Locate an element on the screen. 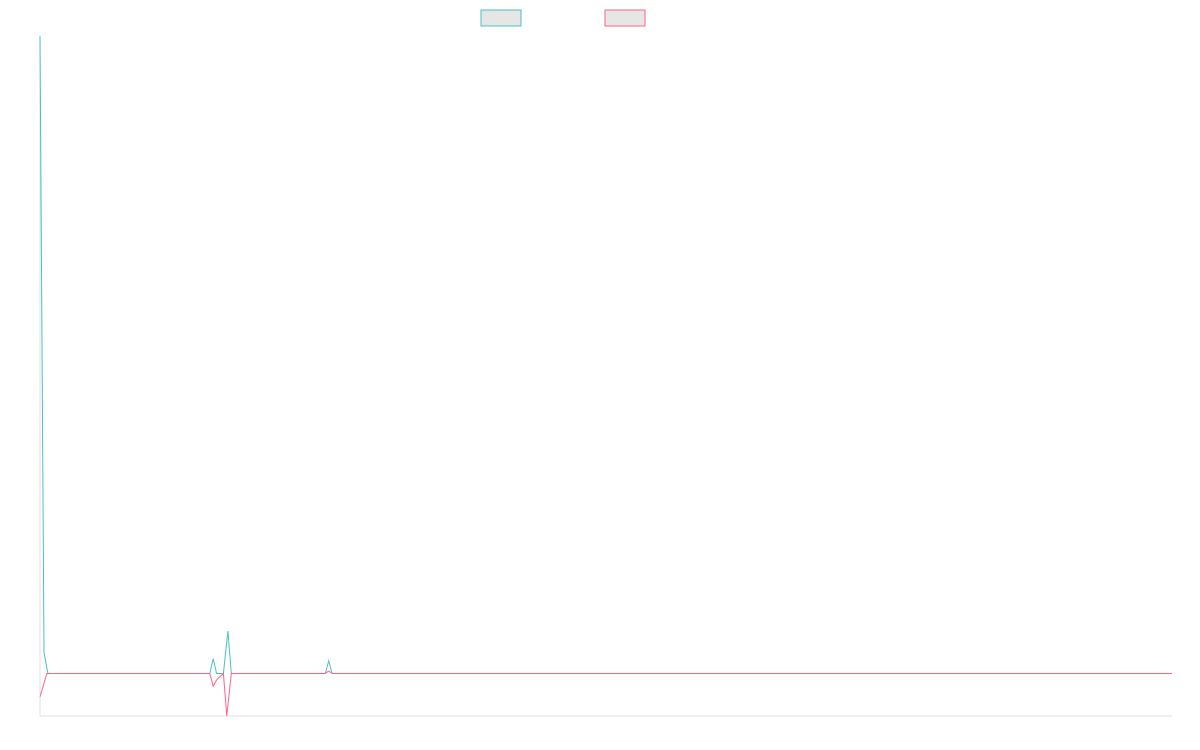 The image size is (1200, 750). legend is located at coordinates (563, 18).